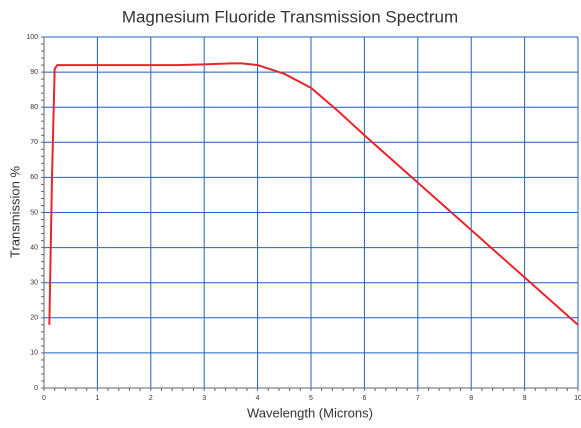 Image resolution: width=581 pixels, height=428 pixels. I want to click on y-tick-label: 100, so click(32, 37).